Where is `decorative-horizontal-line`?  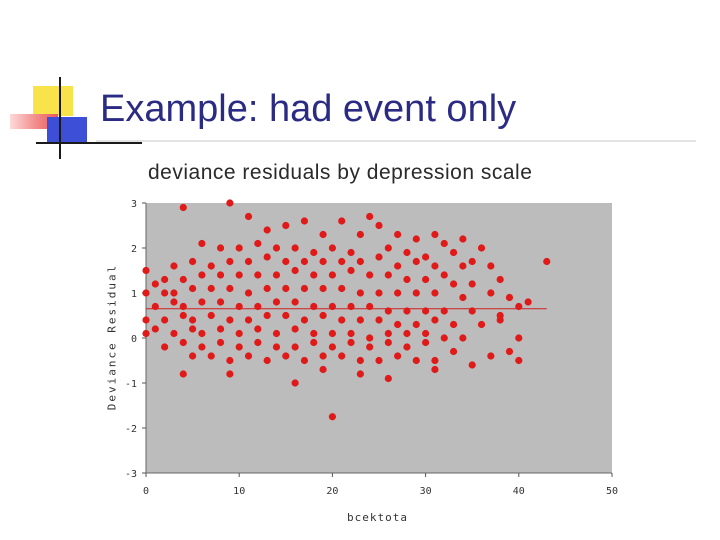 decorative-horizontal-line is located at coordinates (89, 143).